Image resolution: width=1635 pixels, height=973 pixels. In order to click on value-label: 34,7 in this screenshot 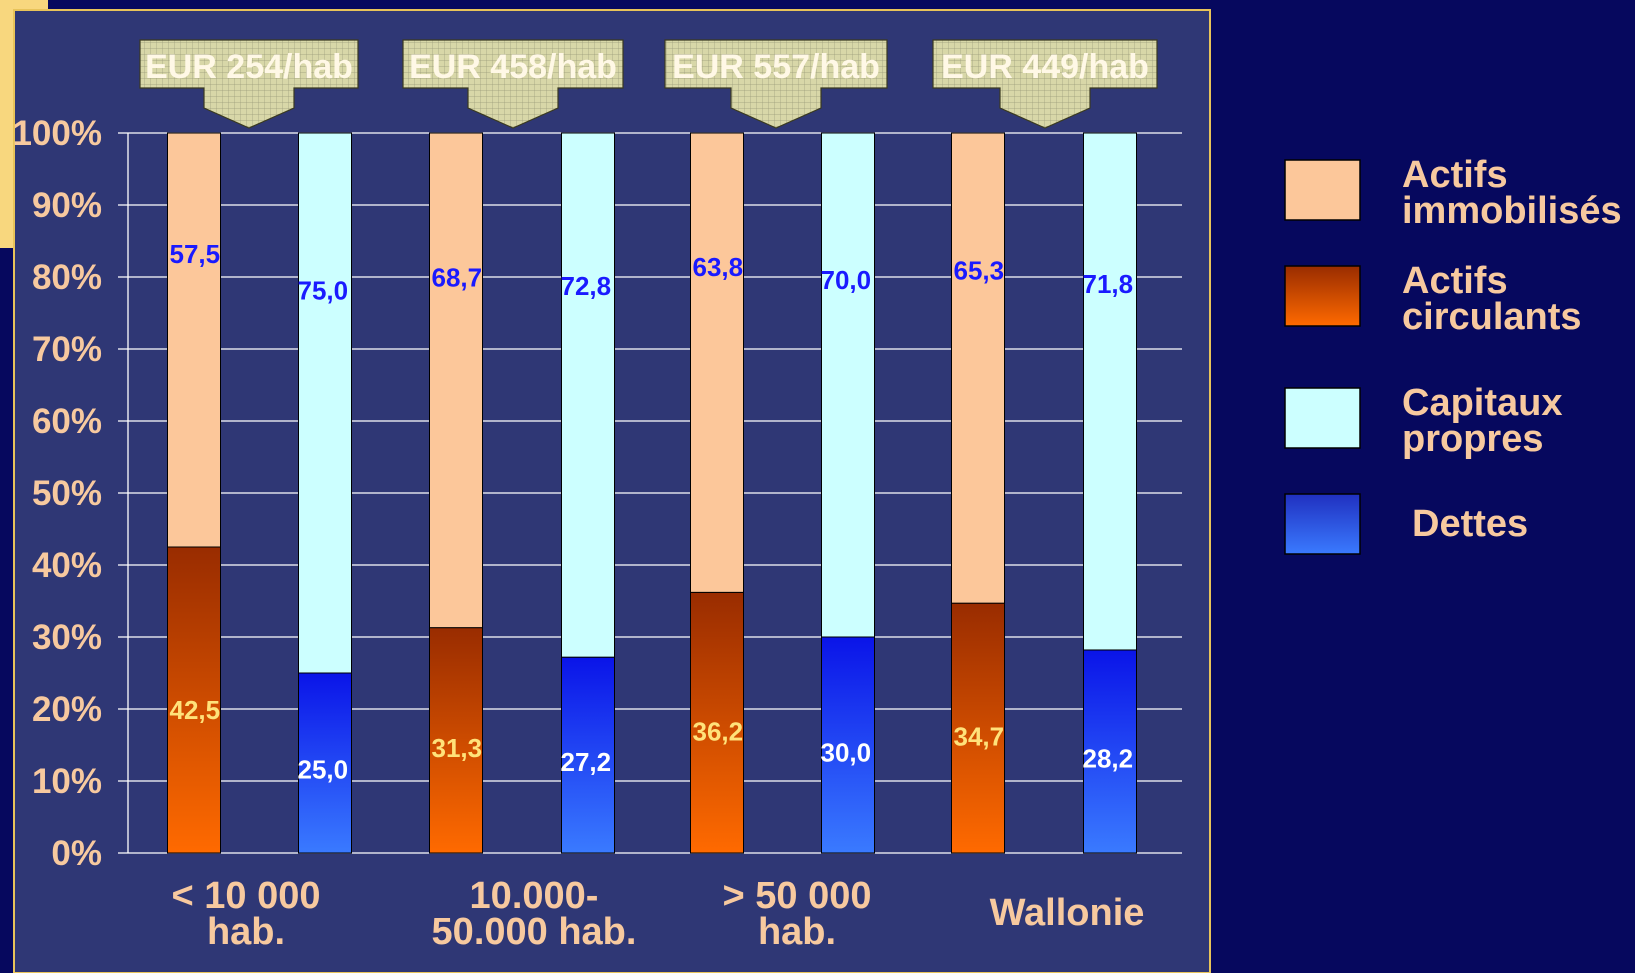, I will do `click(979, 737)`.